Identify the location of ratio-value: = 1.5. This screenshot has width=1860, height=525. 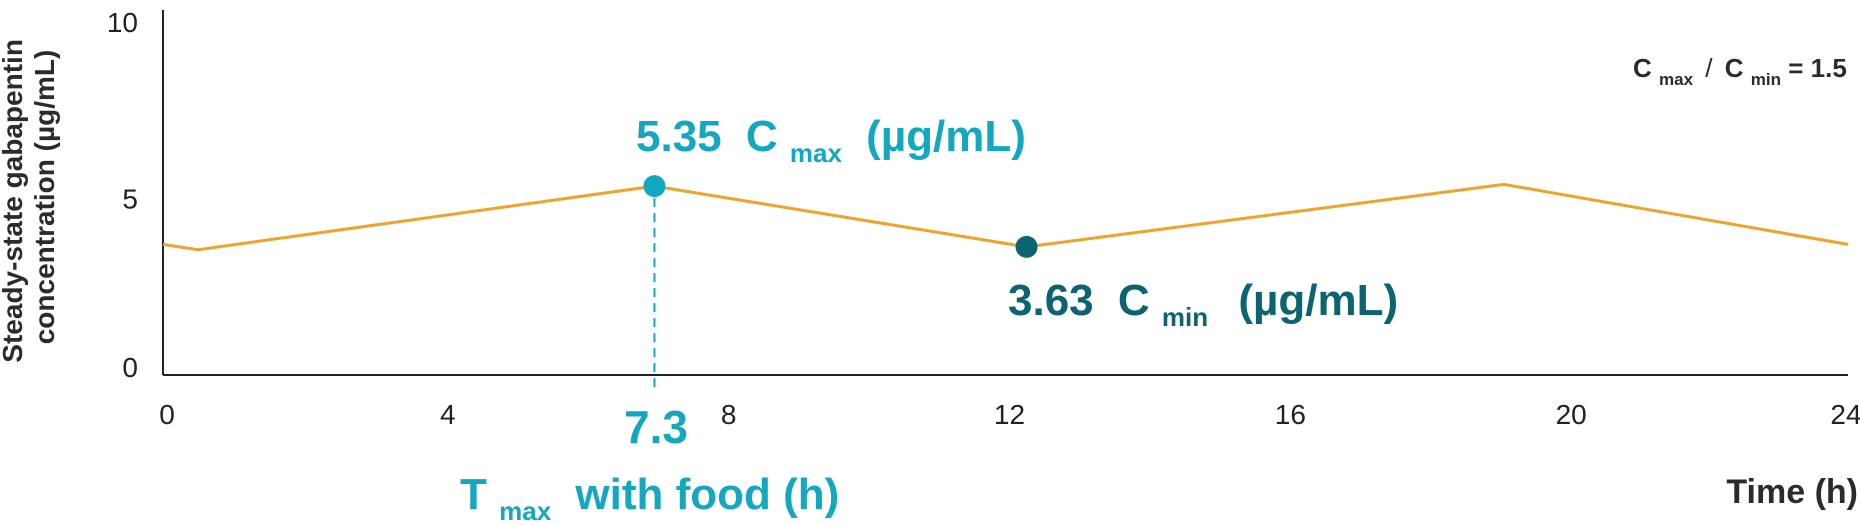
(1817, 68).